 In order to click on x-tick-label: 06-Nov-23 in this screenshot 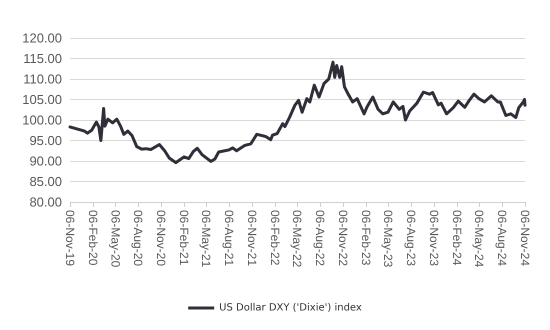, I will do `click(433, 238)`.